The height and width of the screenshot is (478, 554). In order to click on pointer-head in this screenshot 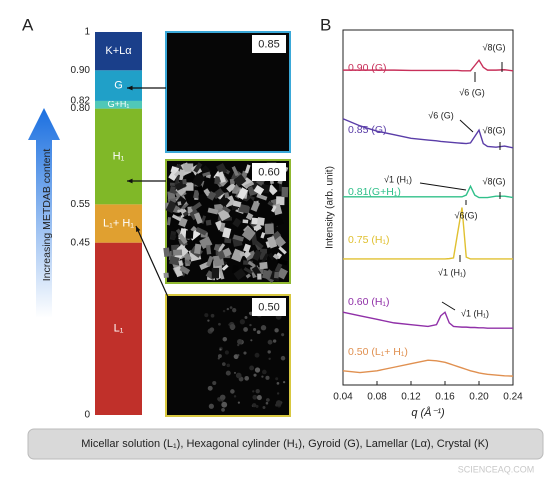, I will do `click(130, 88)`.